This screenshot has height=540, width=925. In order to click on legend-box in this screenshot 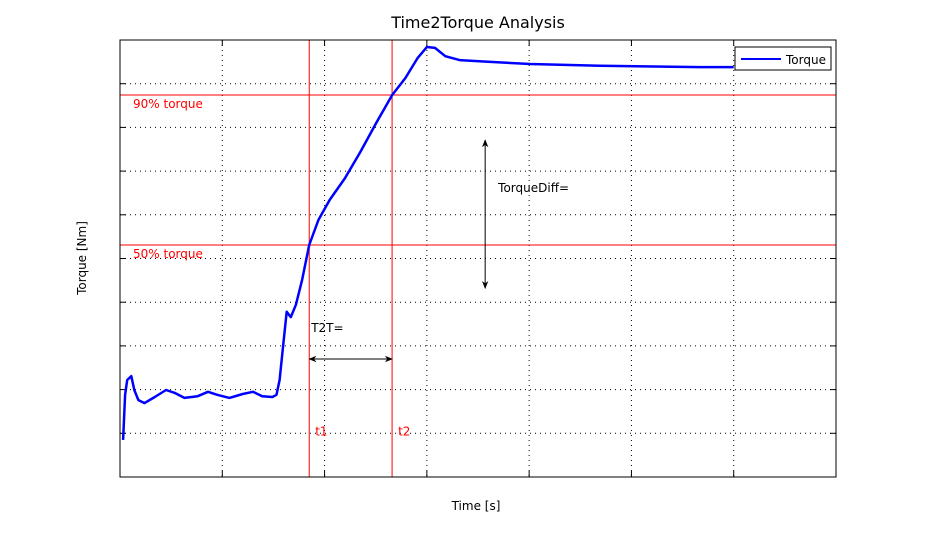, I will do `click(783, 58)`.